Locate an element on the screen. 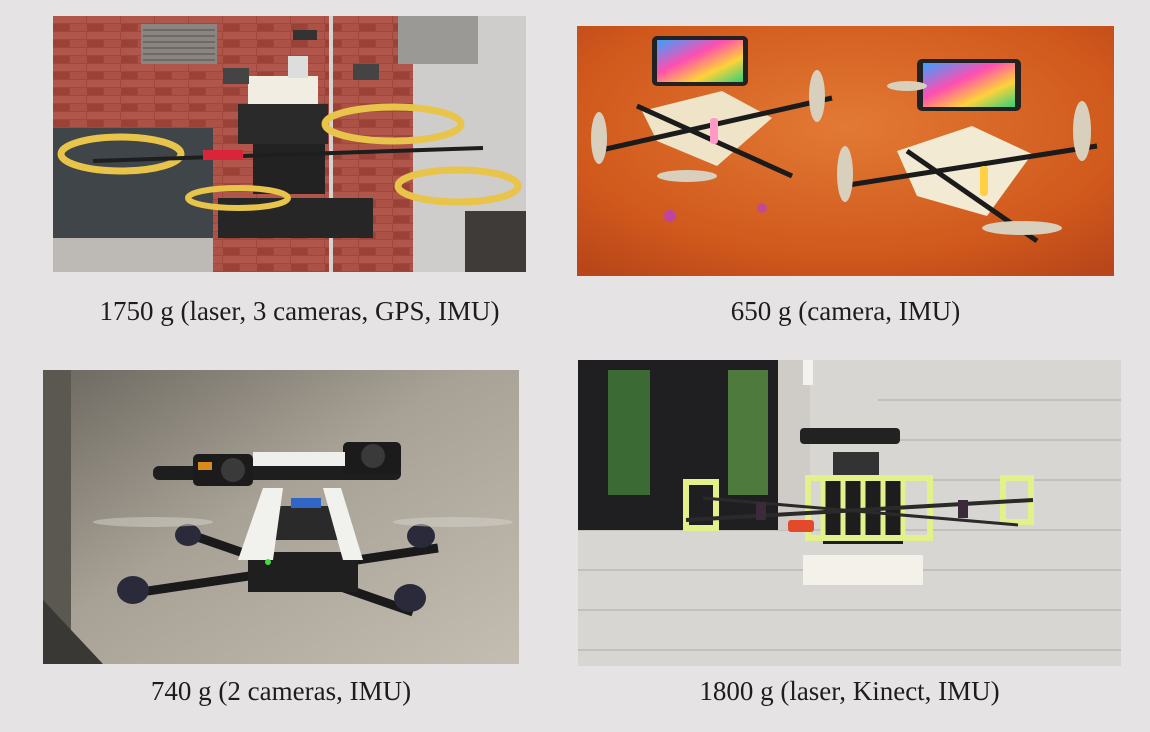  panel-caption-2: 650 g (camera, IMU) is located at coordinates (845, 311).